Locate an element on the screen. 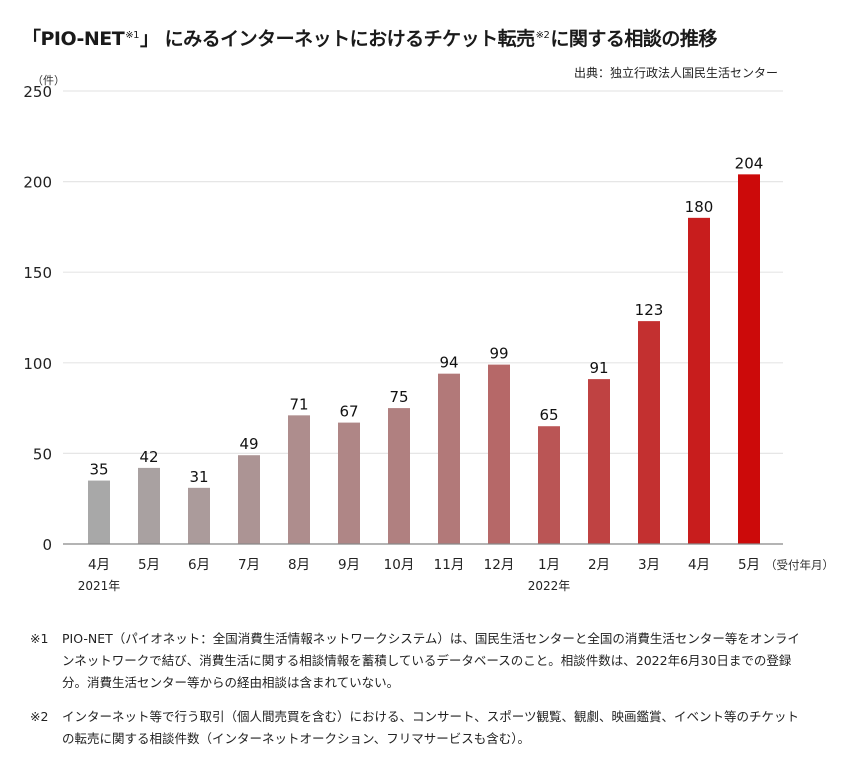 The image size is (850, 770). title-text-3: に関する相談の推移 is located at coordinates (633, 39).